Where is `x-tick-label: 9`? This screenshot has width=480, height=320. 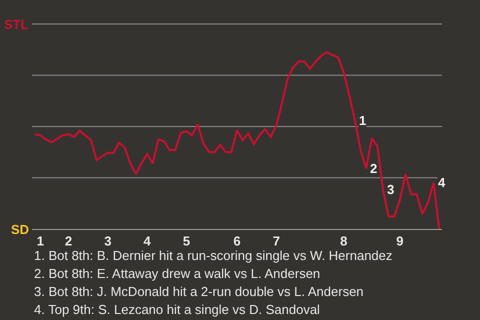
x-tick-label: 9 is located at coordinates (400, 241).